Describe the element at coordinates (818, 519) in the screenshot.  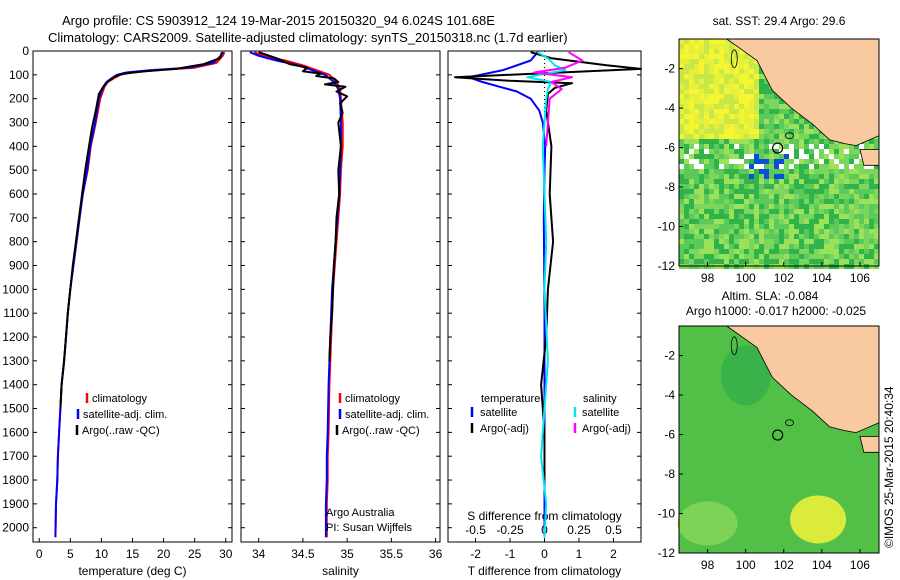
I see `sla-high-blob` at that location.